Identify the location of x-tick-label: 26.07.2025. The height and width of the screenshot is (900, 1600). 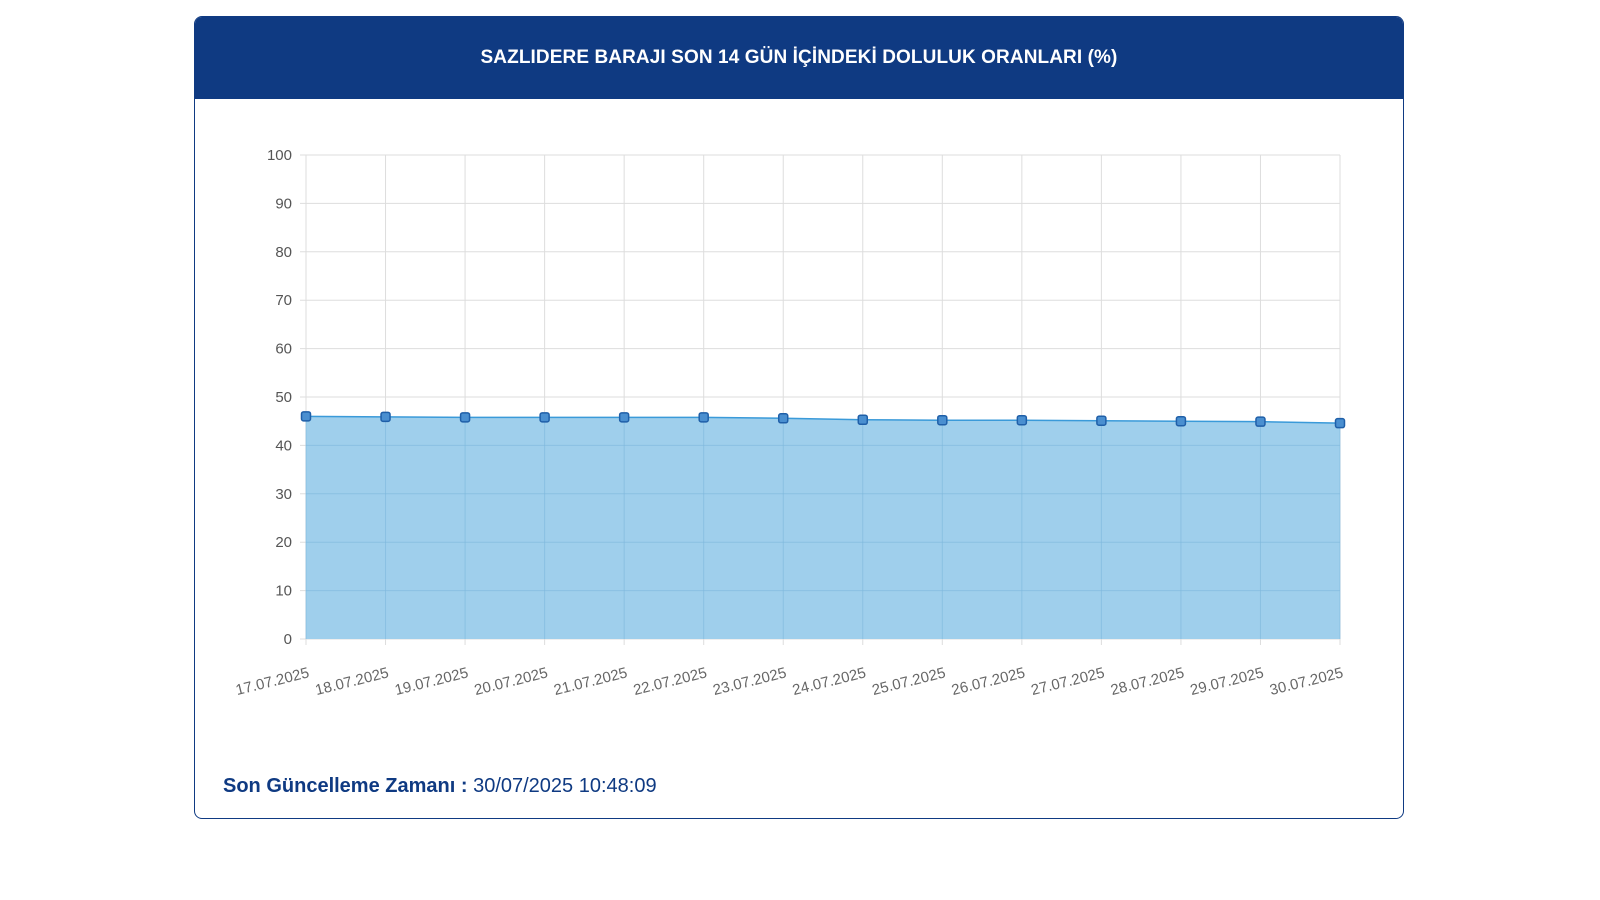
(988, 681).